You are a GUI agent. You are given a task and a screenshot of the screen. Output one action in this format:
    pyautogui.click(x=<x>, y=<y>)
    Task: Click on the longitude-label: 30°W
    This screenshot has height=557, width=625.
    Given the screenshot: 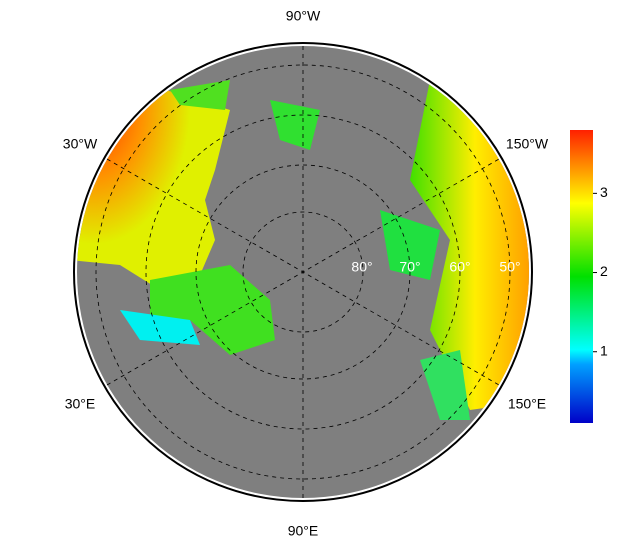 What is the action you would take?
    pyautogui.click(x=80, y=144)
    